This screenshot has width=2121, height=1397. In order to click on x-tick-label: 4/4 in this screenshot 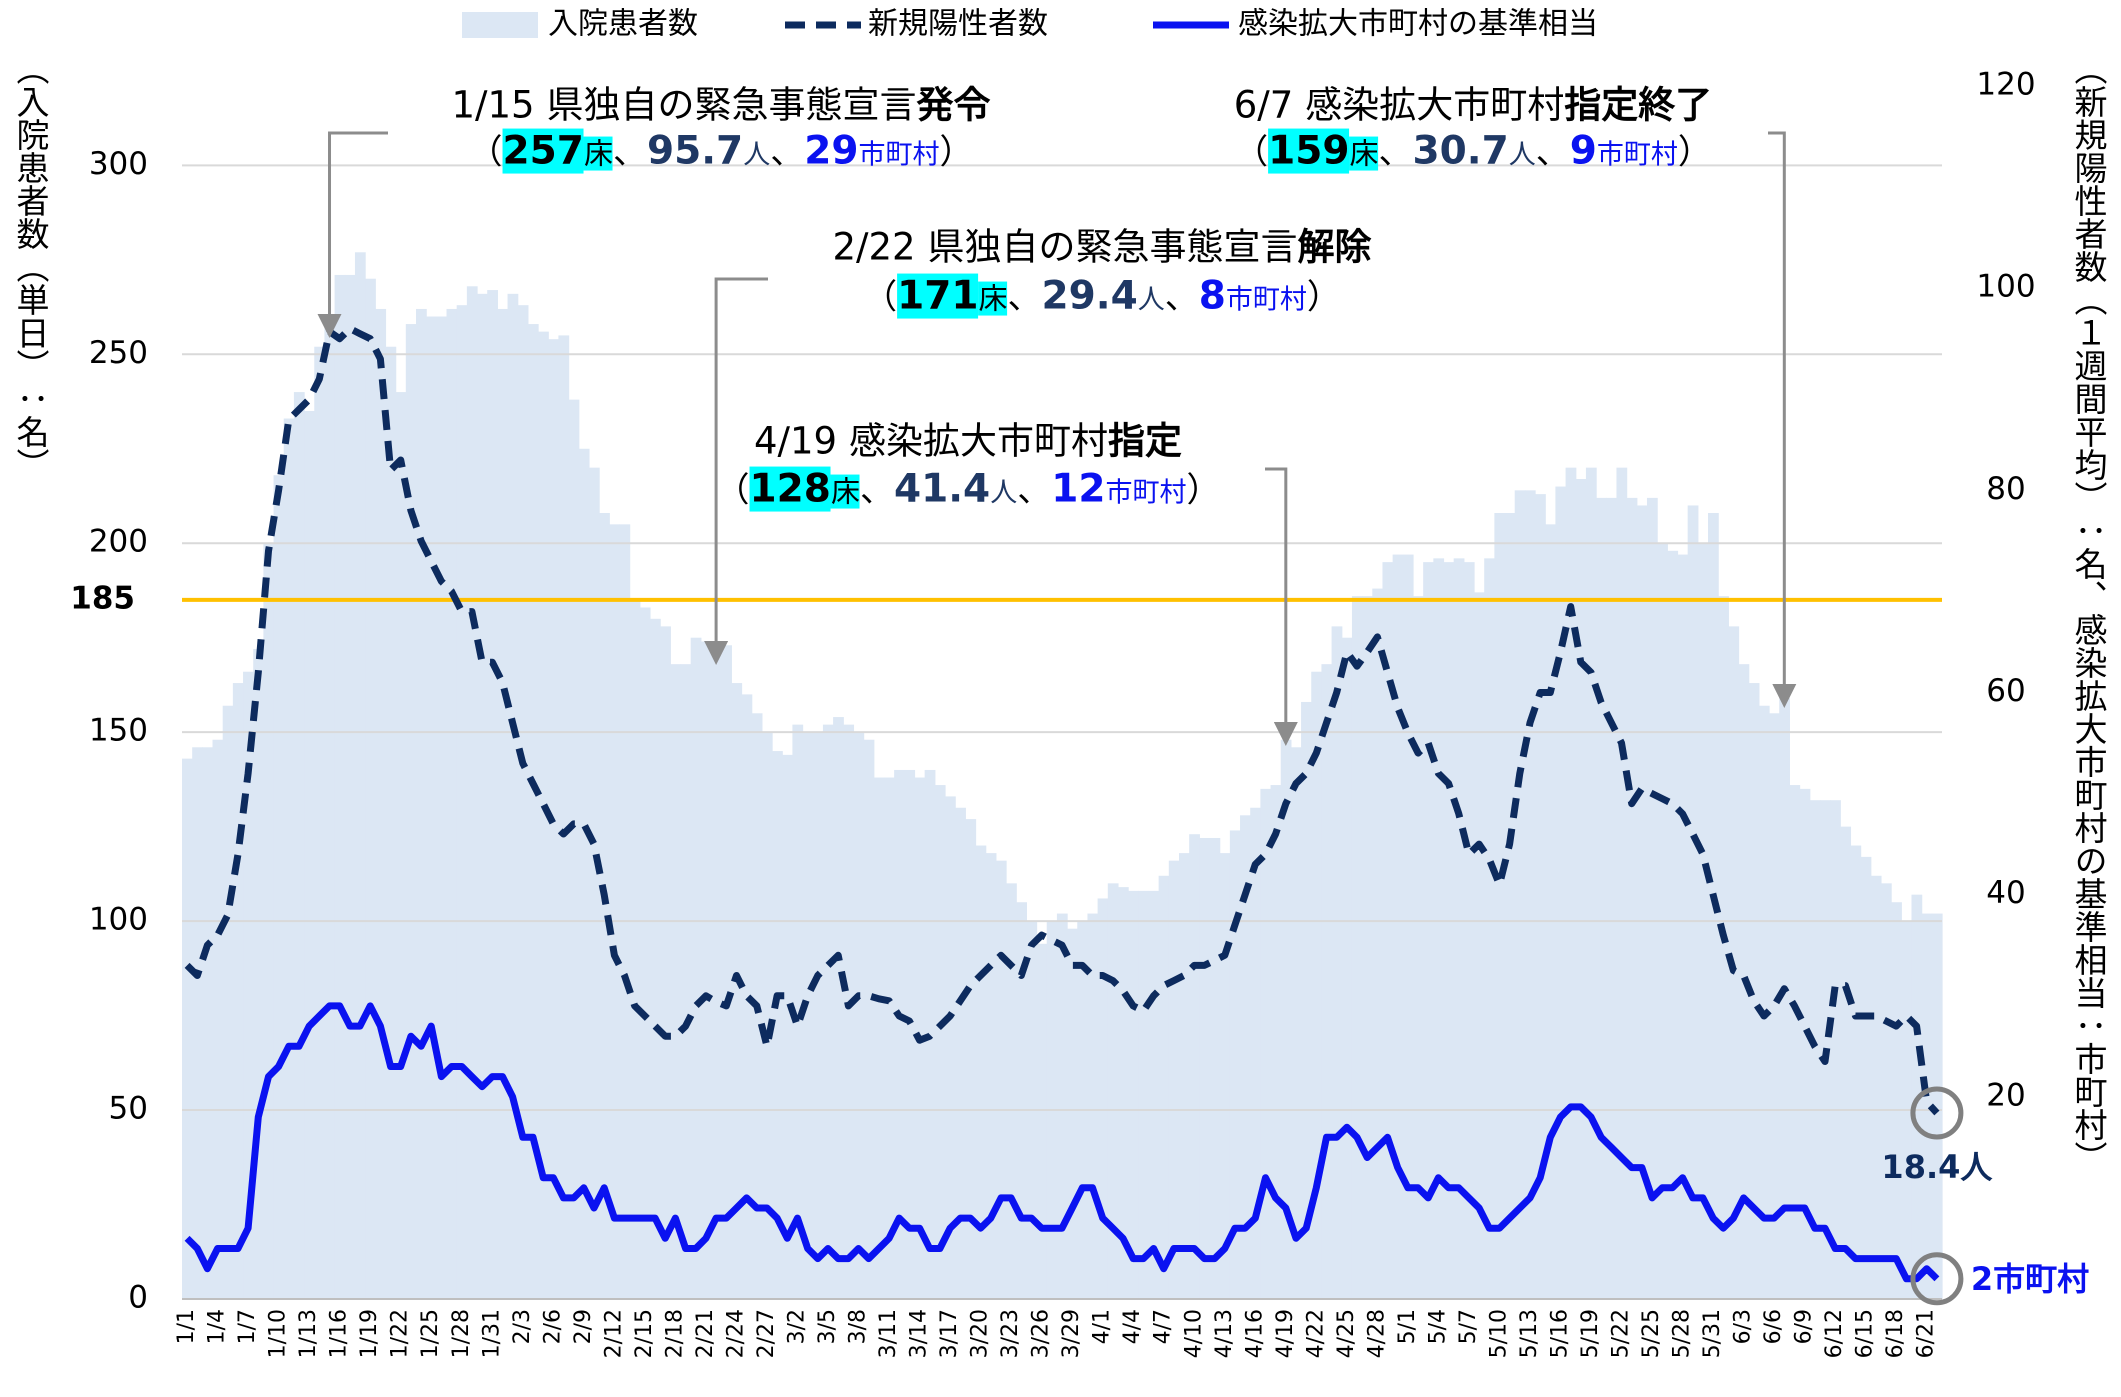, I will do `click(1132, 1326)`.